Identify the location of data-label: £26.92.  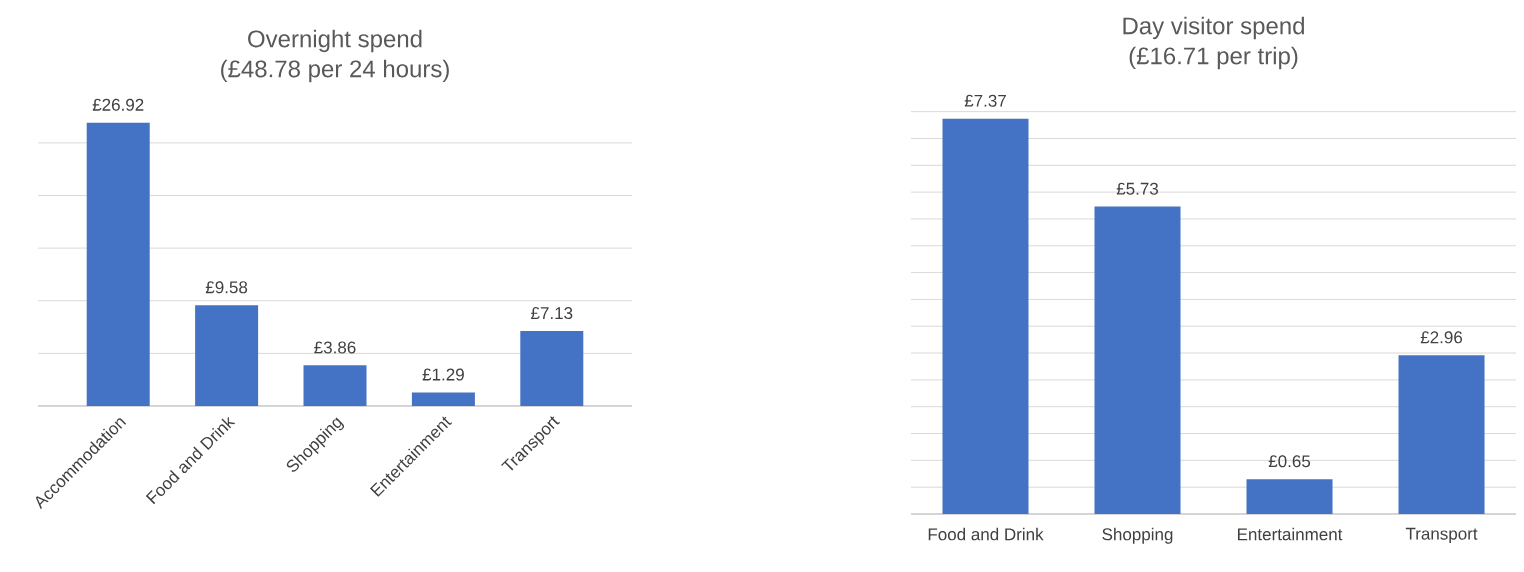
(118, 104).